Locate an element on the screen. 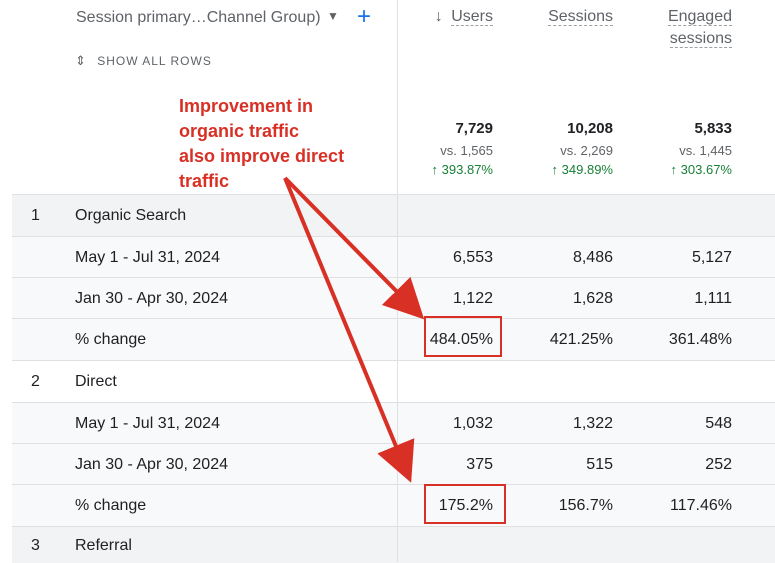 Image resolution: width=775 pixels, height=563 pixels. engaged-sessions-value: 117.46% is located at coordinates (701, 505).